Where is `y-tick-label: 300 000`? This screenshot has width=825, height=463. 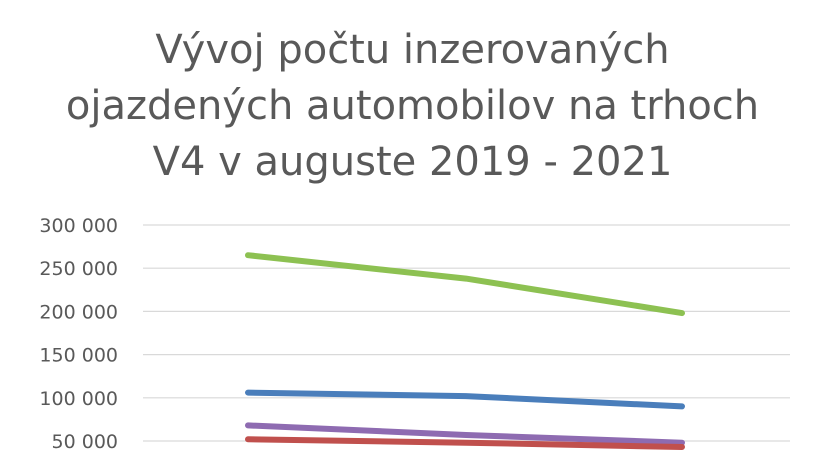 y-tick-label: 300 000 is located at coordinates (78, 226).